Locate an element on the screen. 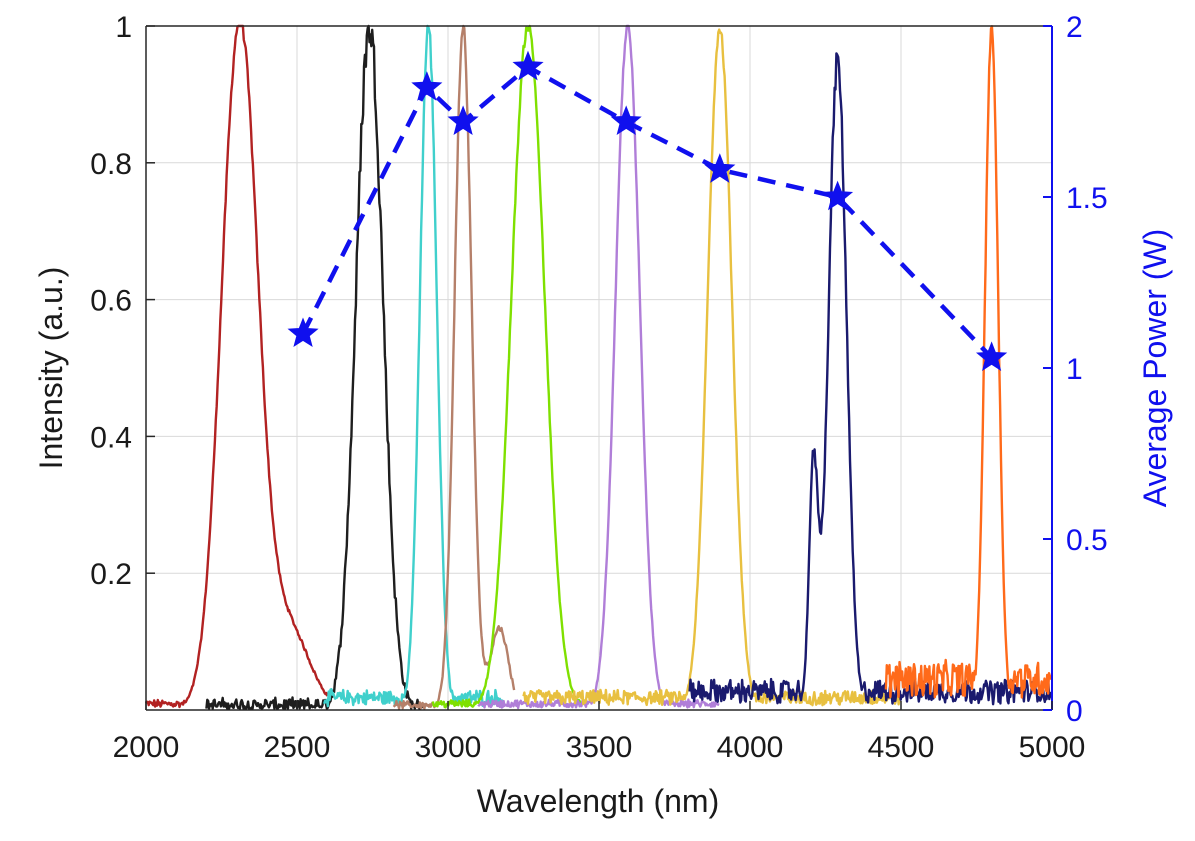 Image resolution: width=1195 pixels, height=841 pixels. y-tick-label: 0.6 is located at coordinates (111, 301).